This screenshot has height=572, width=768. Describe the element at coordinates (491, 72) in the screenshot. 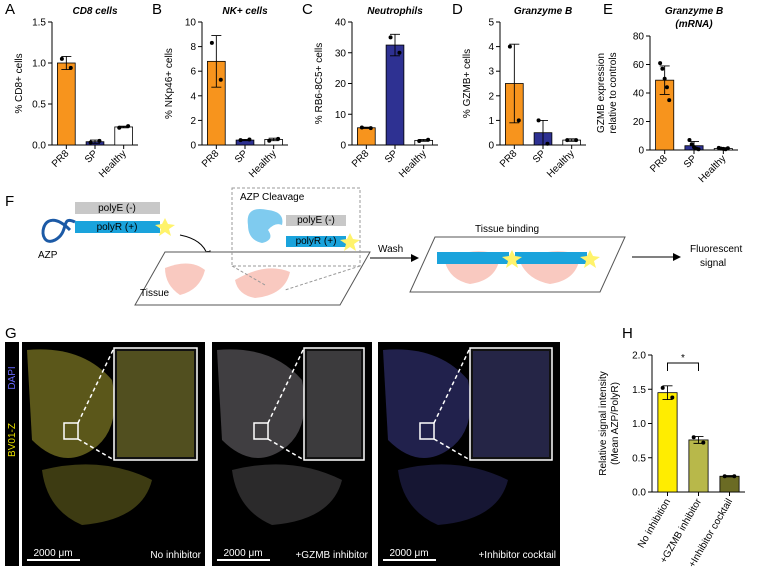

I see `y-tick-label: 3` at that location.